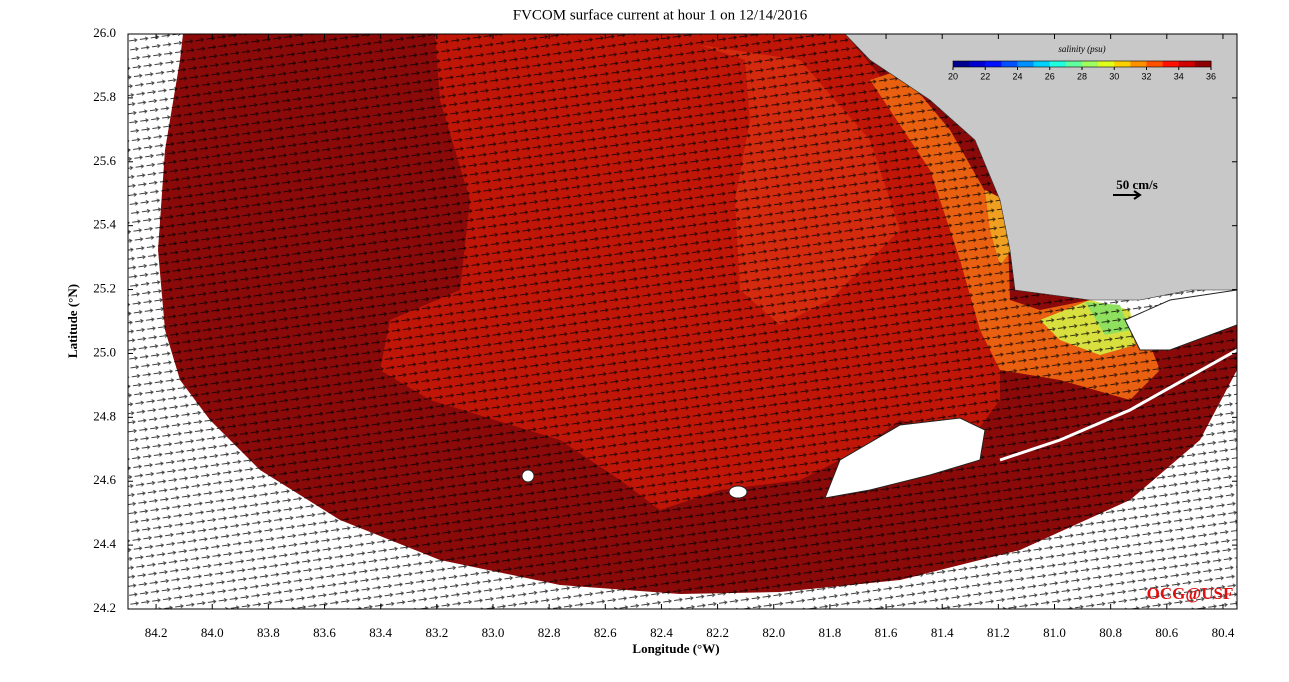  I want to click on colorbar-tick-label: 28, so click(1082, 76).